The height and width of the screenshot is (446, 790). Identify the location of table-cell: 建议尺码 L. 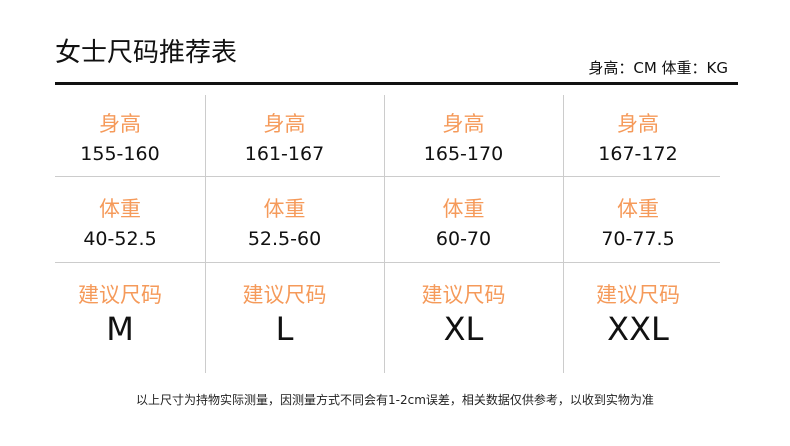
(284, 315).